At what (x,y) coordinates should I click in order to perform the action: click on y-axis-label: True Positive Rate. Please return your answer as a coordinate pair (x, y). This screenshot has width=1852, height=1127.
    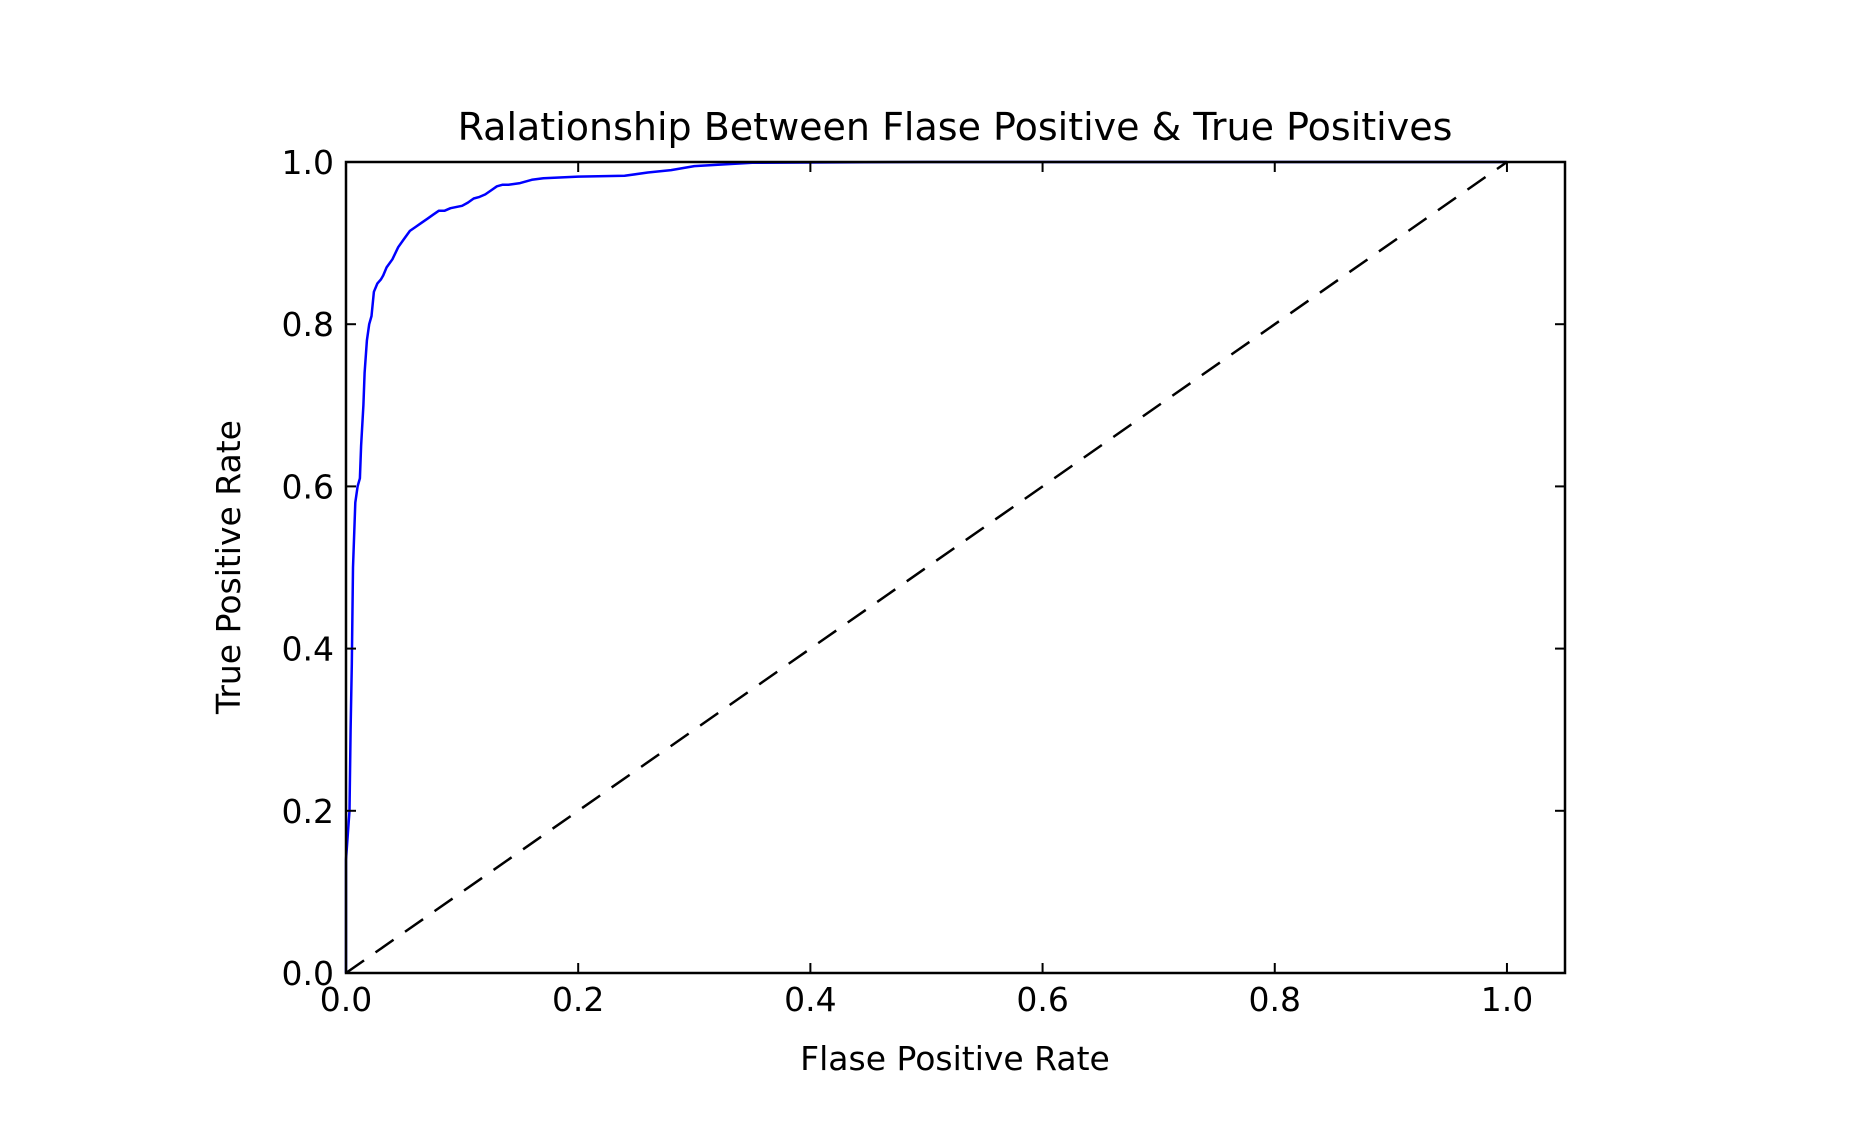
    Looking at the image, I should click on (228, 567).